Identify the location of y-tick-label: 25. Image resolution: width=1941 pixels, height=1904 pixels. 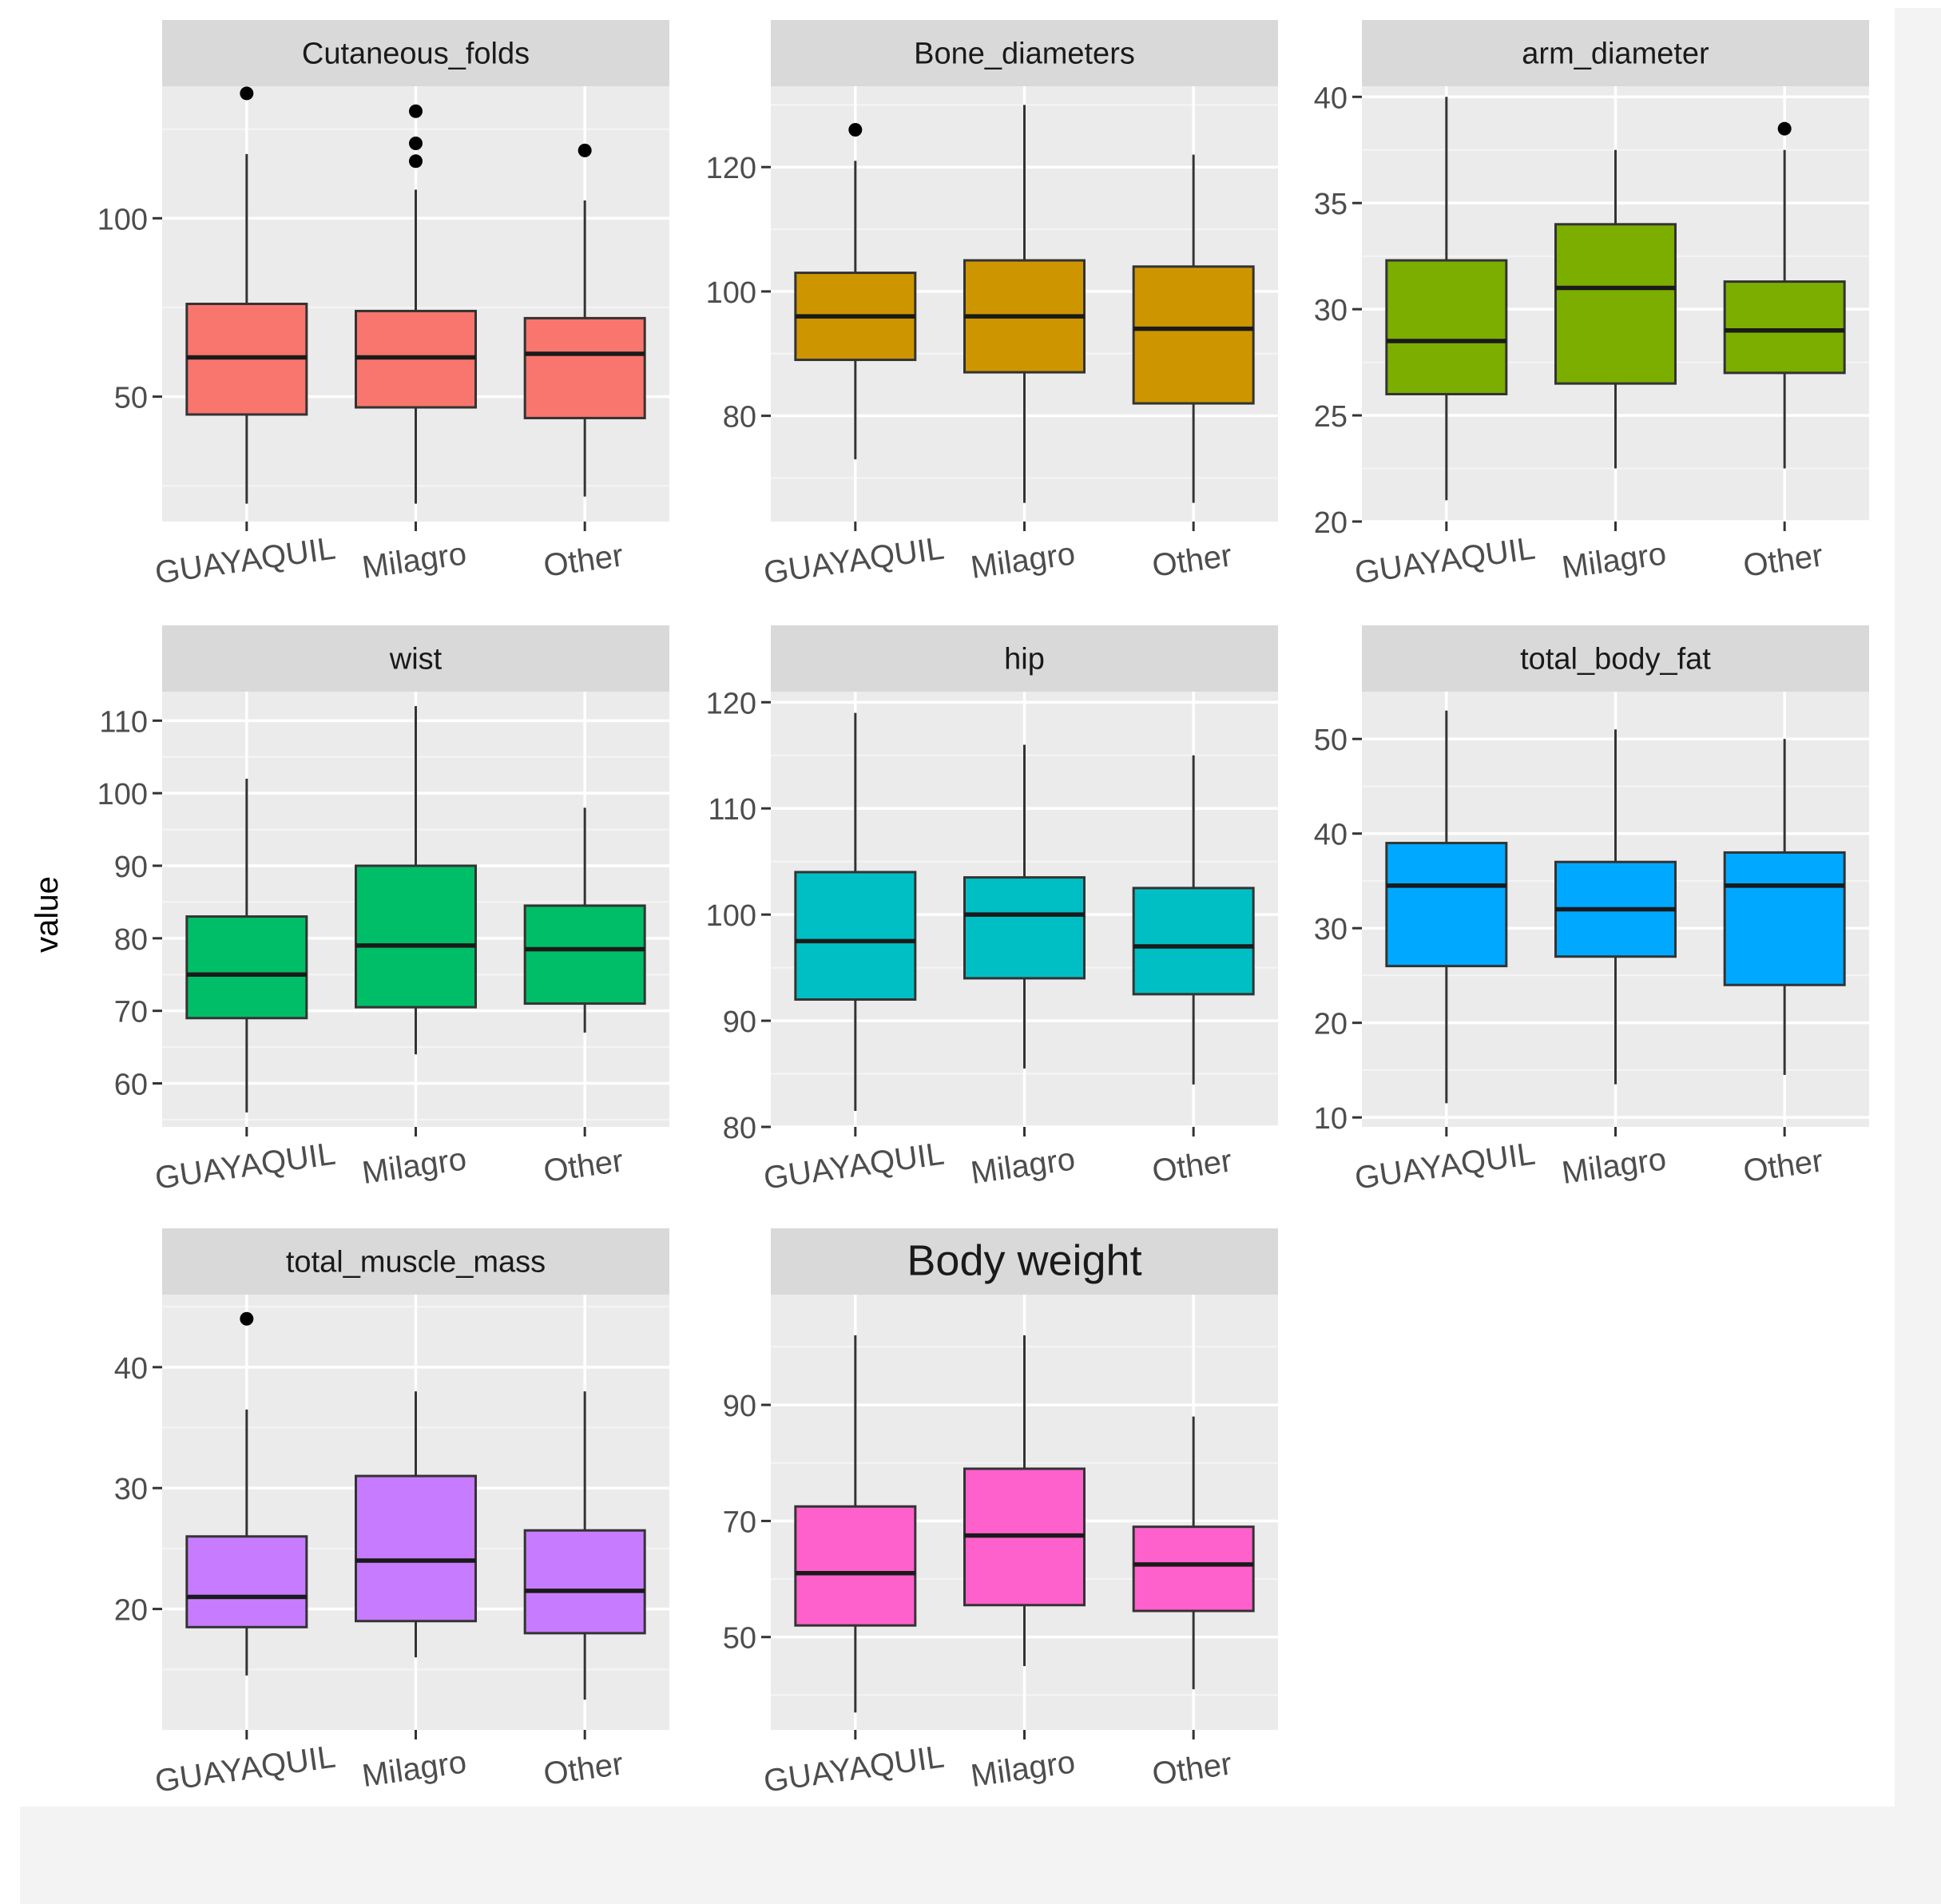
(1331, 417).